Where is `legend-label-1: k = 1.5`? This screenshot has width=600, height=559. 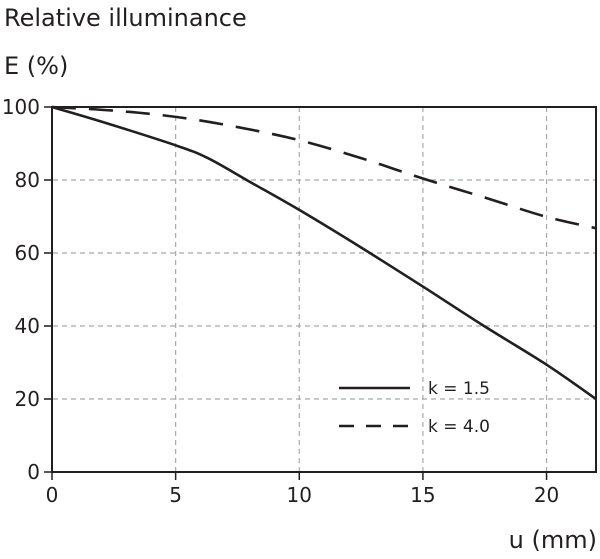 legend-label-1: k = 1.5 is located at coordinates (459, 389).